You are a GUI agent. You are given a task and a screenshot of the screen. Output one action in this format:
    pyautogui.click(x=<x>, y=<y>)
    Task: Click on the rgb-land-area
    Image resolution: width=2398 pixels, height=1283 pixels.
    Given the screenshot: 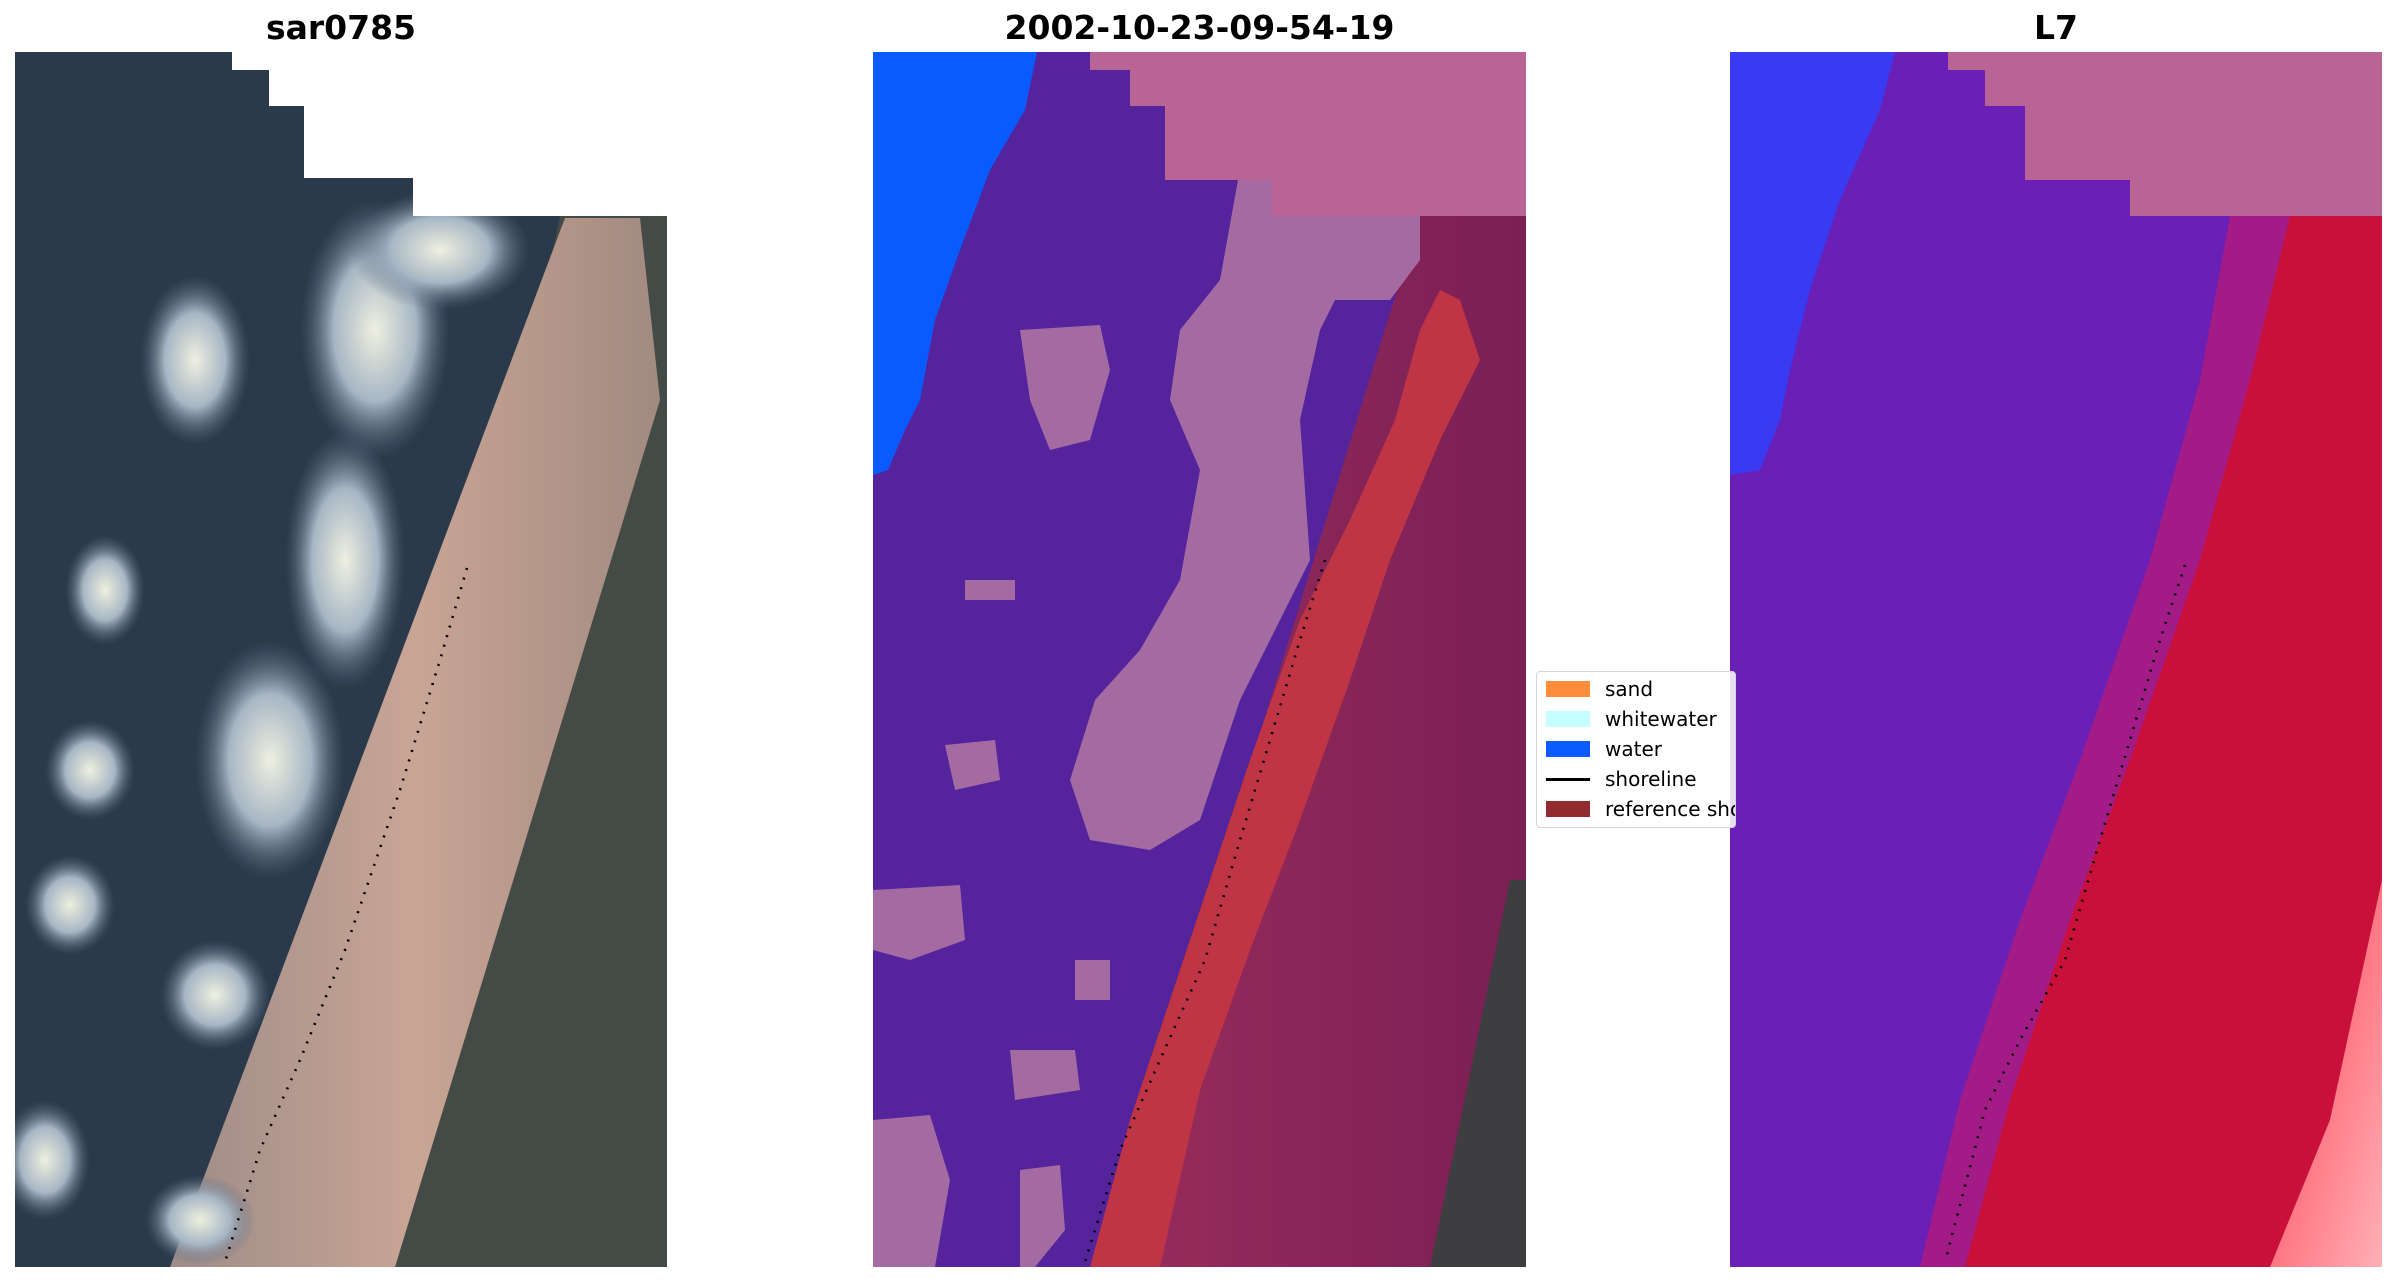 What is the action you would take?
    pyautogui.click(x=503, y=741)
    